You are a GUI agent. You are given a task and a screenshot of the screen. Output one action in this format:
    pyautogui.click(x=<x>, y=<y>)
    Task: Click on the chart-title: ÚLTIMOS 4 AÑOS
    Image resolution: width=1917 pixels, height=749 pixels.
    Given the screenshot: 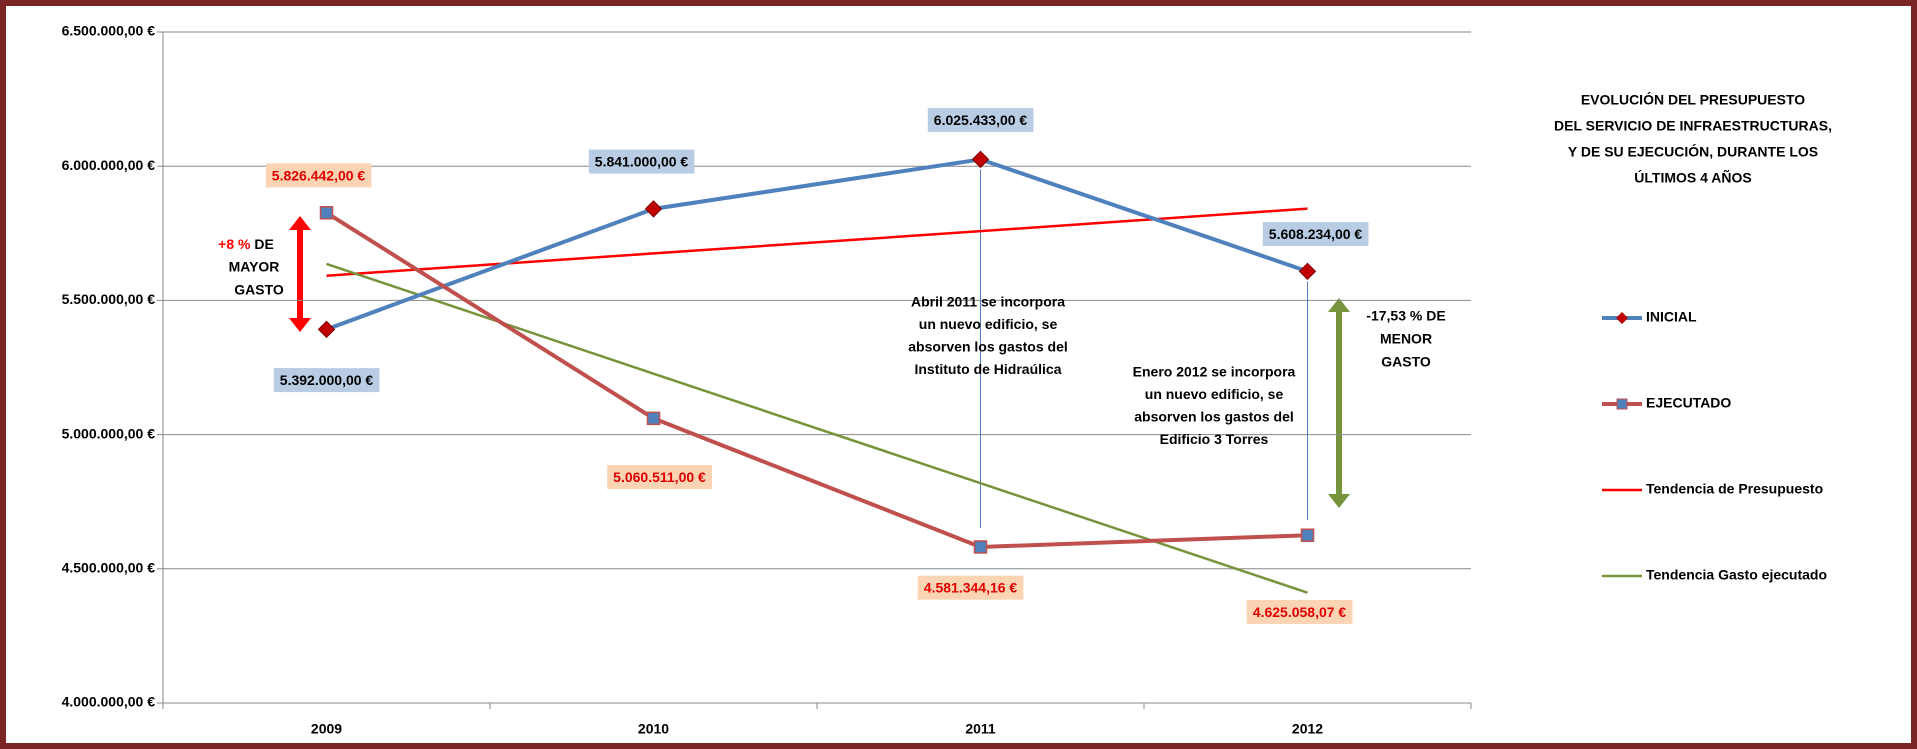 What is the action you would take?
    pyautogui.click(x=1692, y=177)
    